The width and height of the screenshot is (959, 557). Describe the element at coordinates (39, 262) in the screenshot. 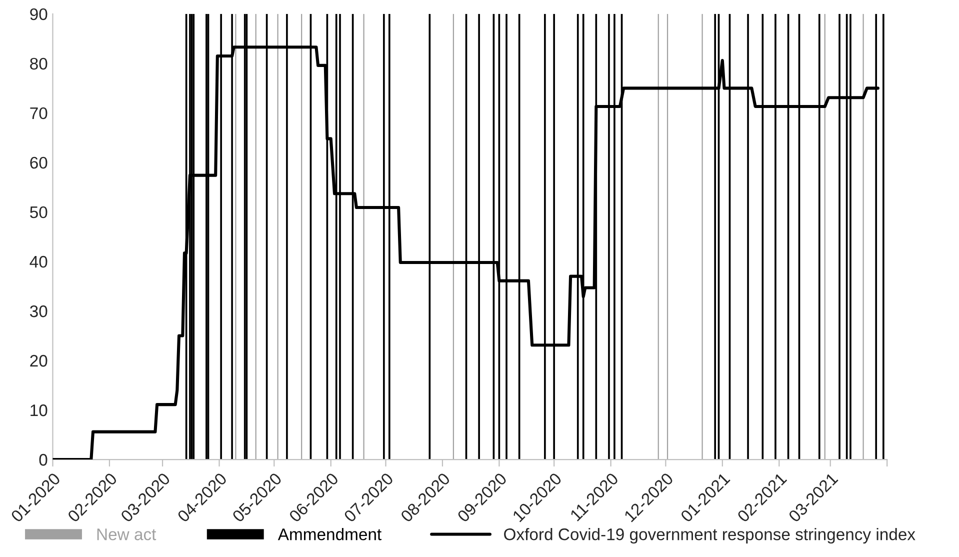

I see `y-tick-label: 40` at that location.